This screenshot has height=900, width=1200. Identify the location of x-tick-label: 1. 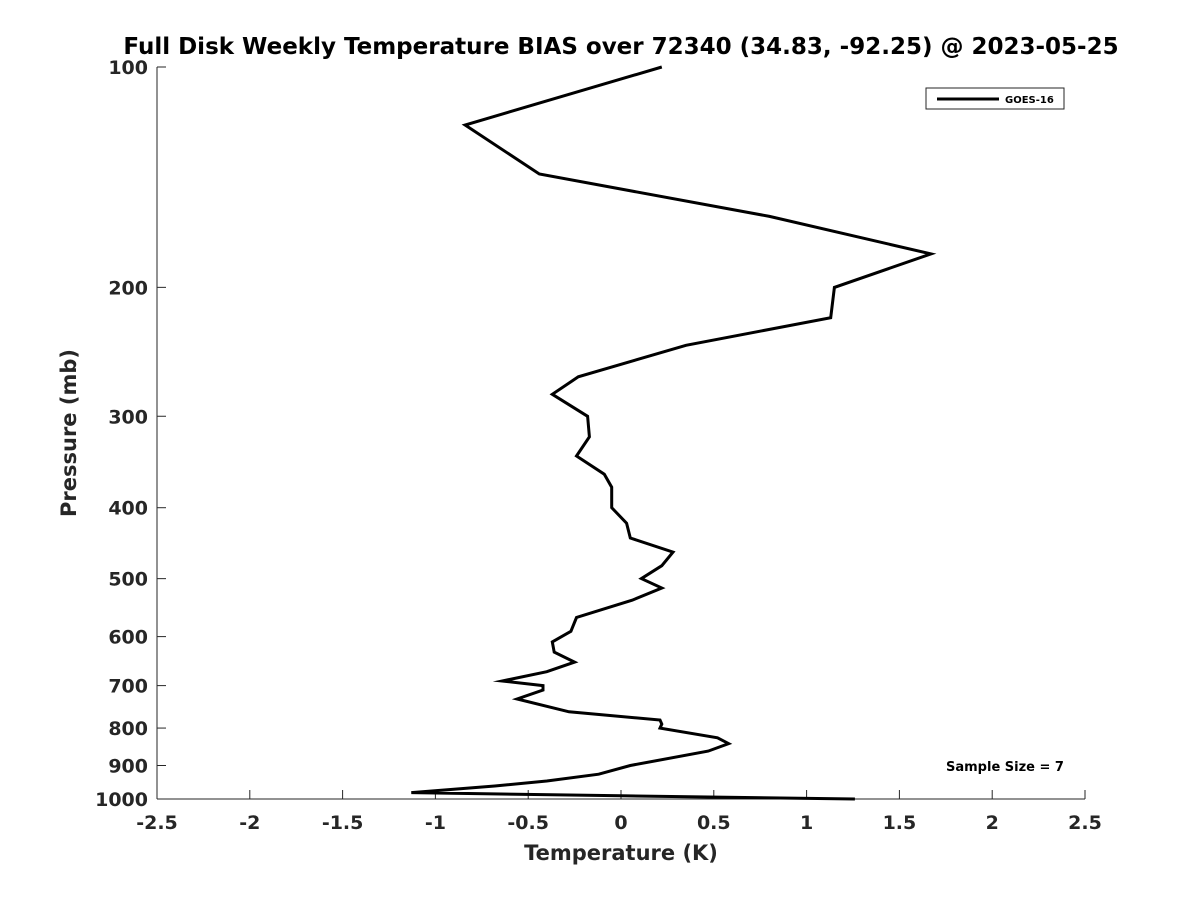
(806, 823).